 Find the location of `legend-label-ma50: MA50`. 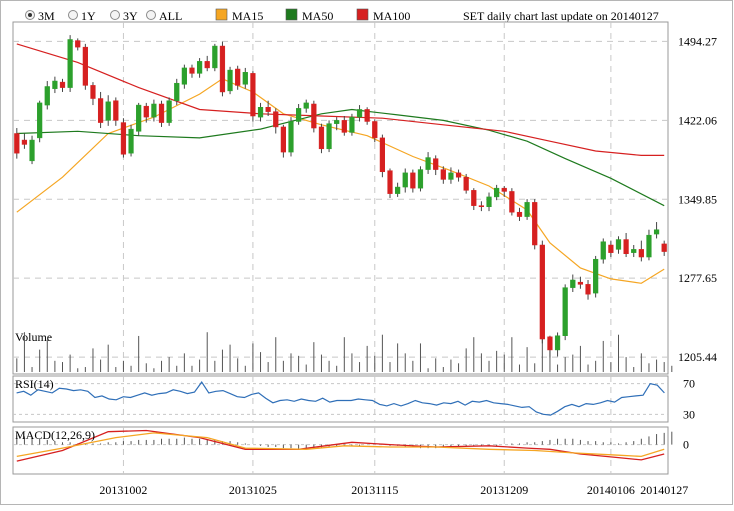

legend-label-ma50: MA50 is located at coordinates (317, 16).